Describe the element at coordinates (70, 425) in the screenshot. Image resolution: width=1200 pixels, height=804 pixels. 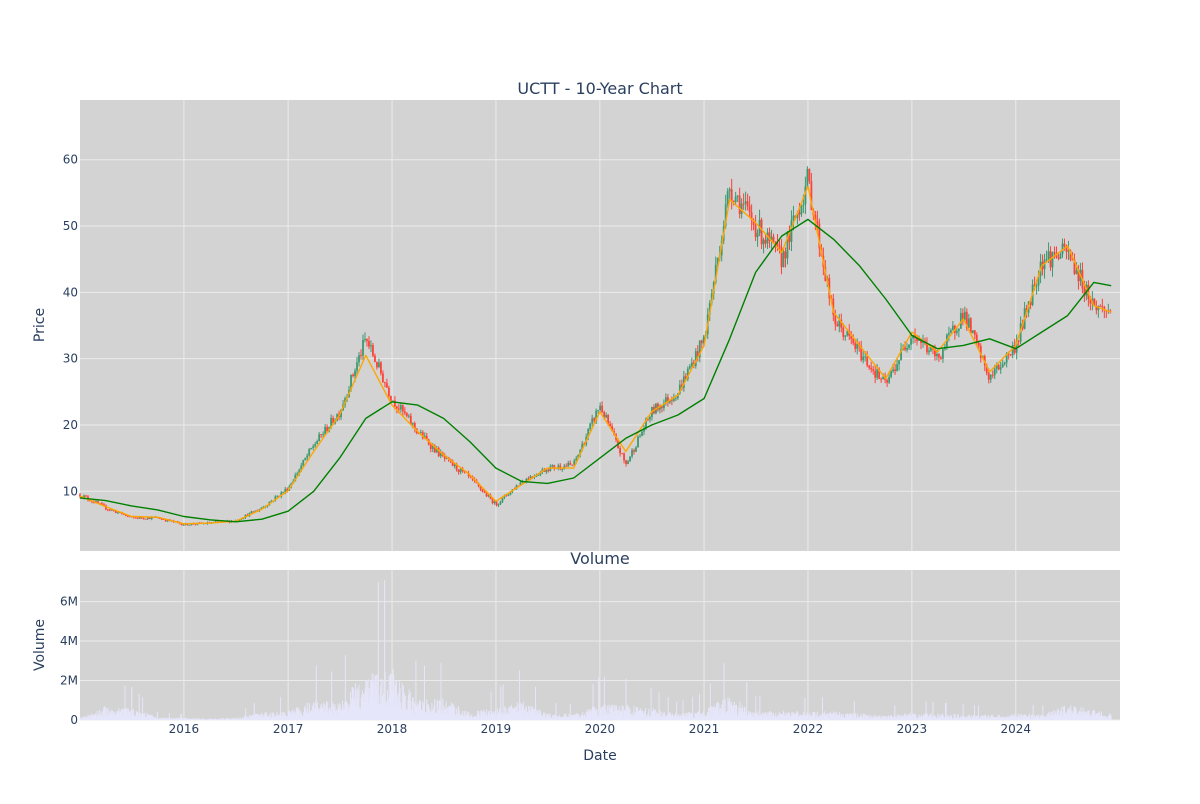
I see `price-y-tick-label: 20` at that location.